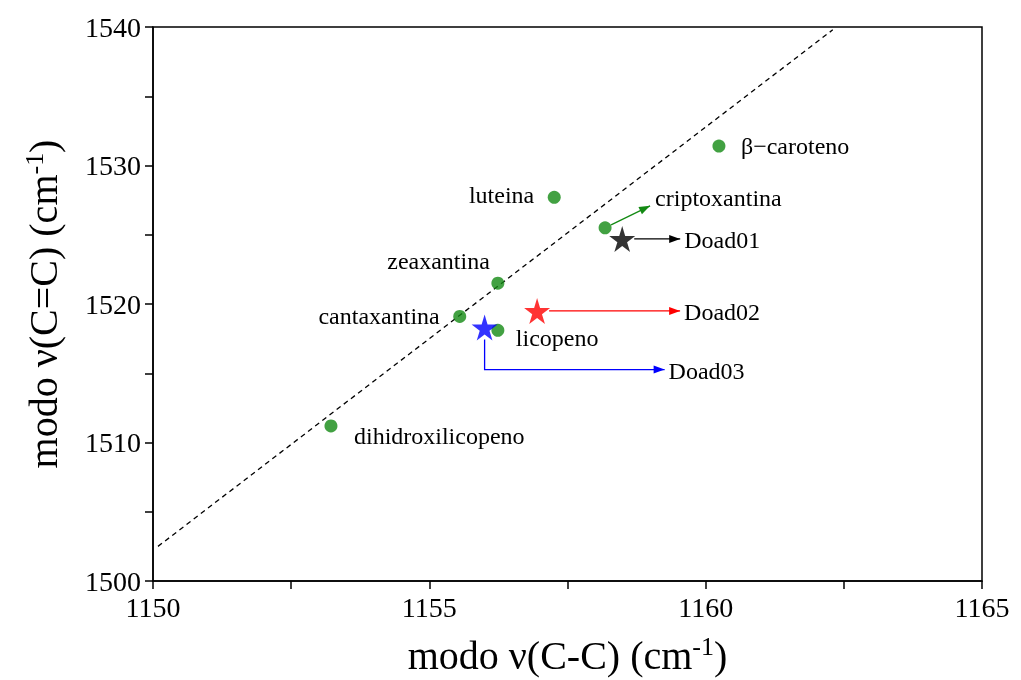 The width and height of the screenshot is (1021, 680). What do you see at coordinates (719, 197) in the screenshot?
I see `annotation: criptoxantina` at bounding box center [719, 197].